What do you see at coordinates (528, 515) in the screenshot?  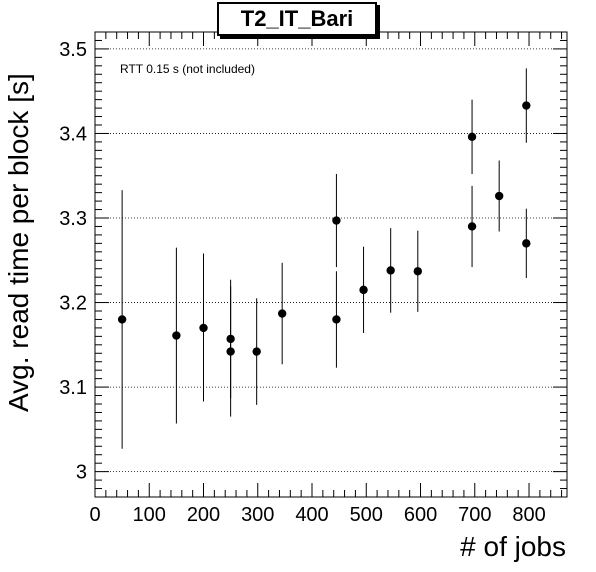 I see `x-tick-label: 800` at bounding box center [528, 515].